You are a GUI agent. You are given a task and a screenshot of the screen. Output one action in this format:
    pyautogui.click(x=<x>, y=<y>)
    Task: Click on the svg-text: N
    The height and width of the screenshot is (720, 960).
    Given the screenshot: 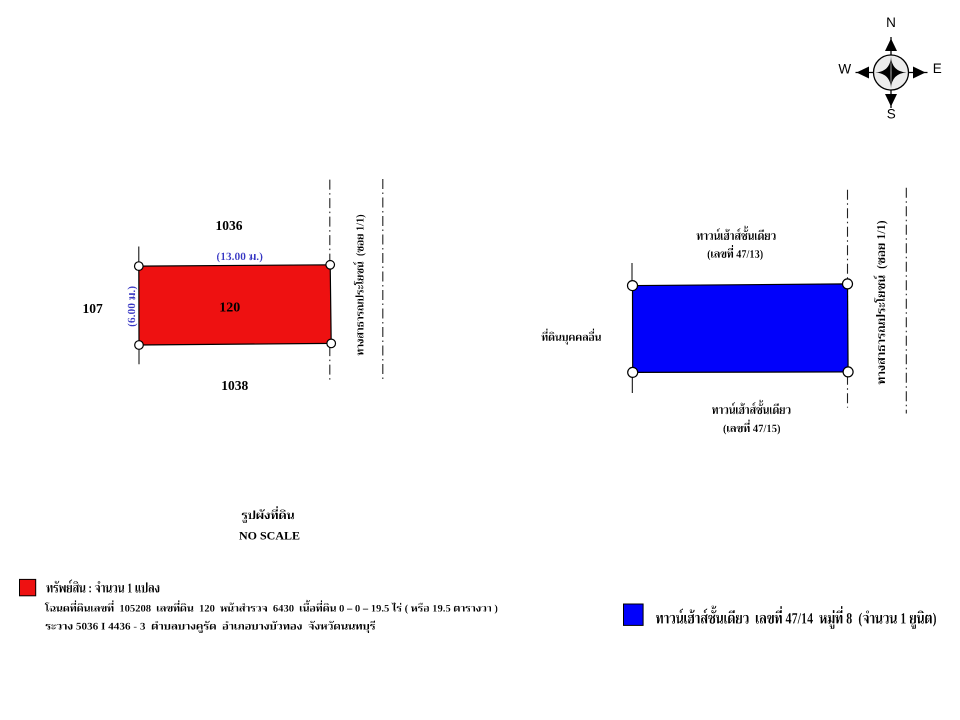 What is the action you would take?
    pyautogui.click(x=891, y=22)
    